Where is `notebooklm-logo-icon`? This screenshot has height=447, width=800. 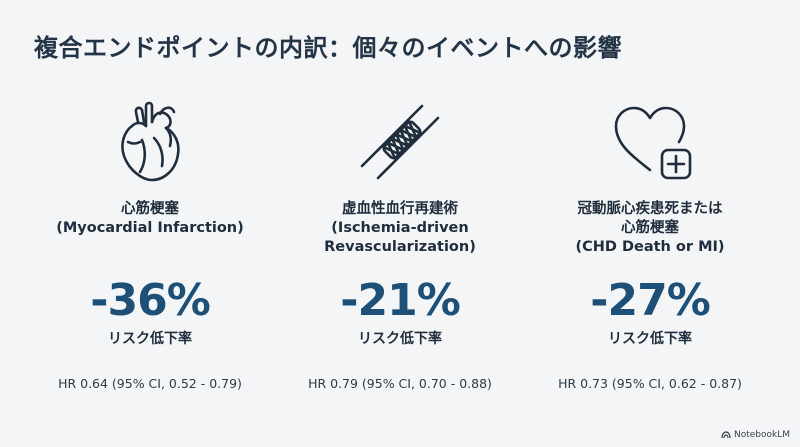 notebooklm-logo-icon is located at coordinates (726, 435).